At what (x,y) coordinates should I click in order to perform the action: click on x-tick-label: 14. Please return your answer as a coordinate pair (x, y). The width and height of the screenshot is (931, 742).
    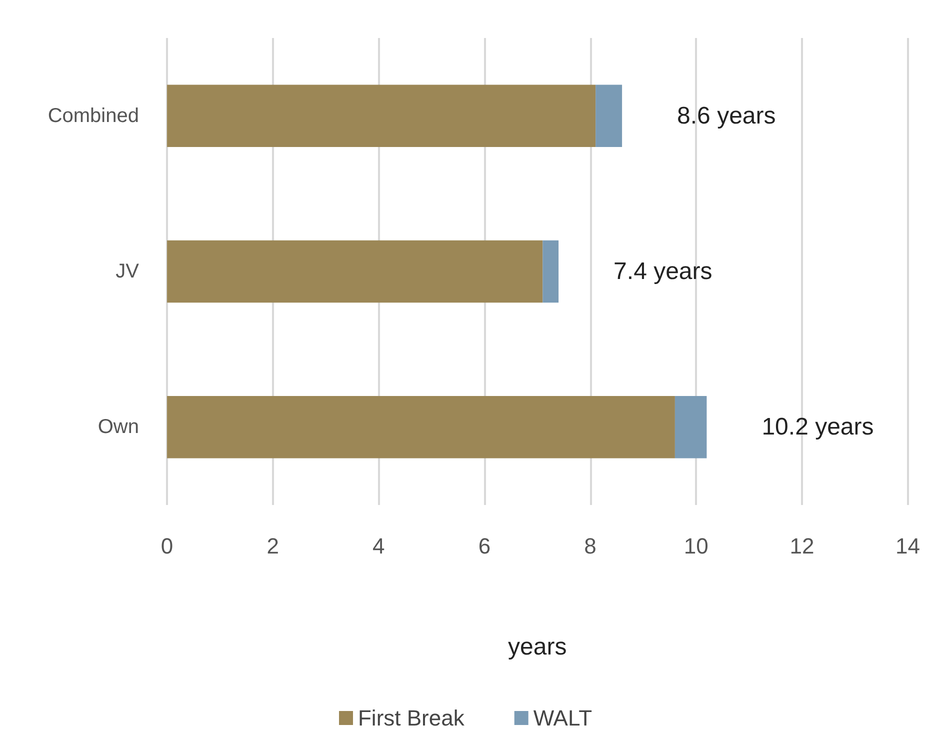
    Looking at the image, I should click on (908, 546).